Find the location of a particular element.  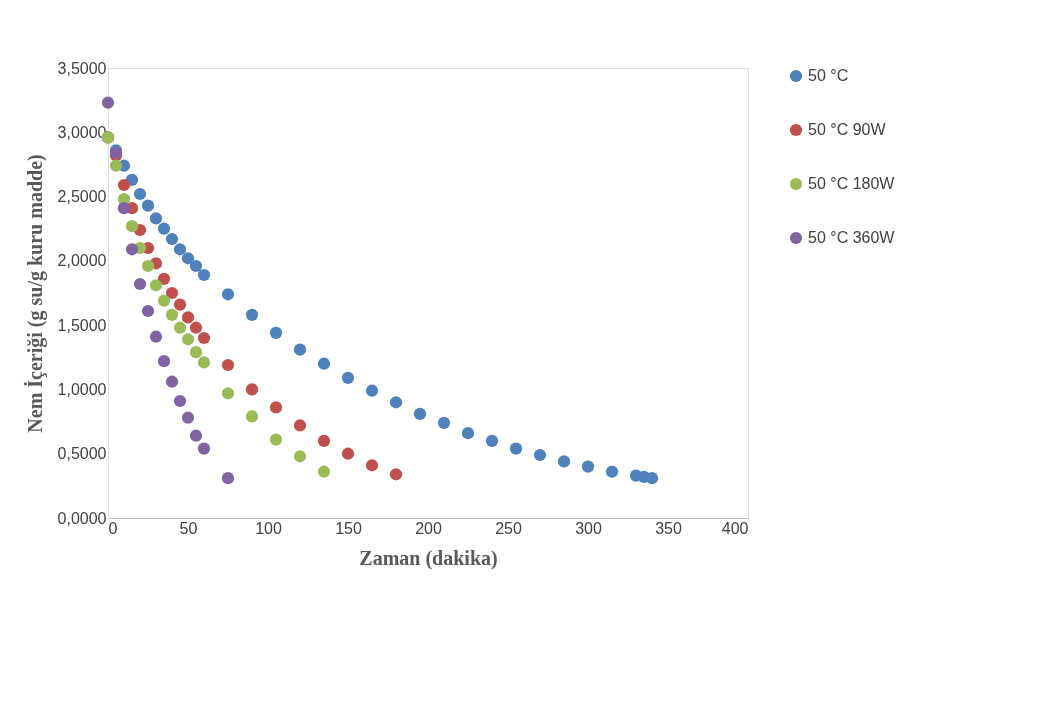

y-tick-label: 1,0000 is located at coordinates (82, 389).